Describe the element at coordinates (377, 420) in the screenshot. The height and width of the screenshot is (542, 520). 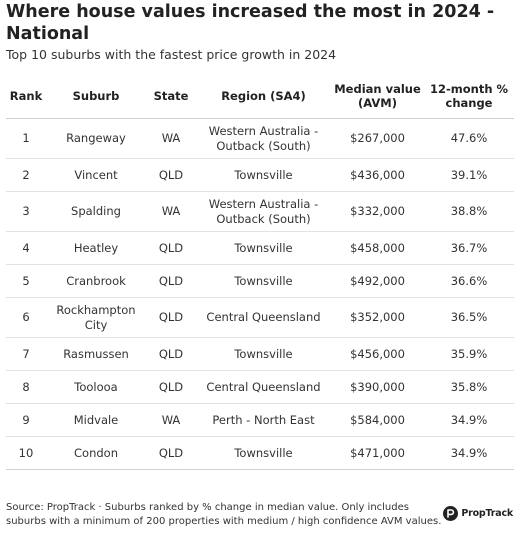
I see `median-value-cell: $584,000` at that location.